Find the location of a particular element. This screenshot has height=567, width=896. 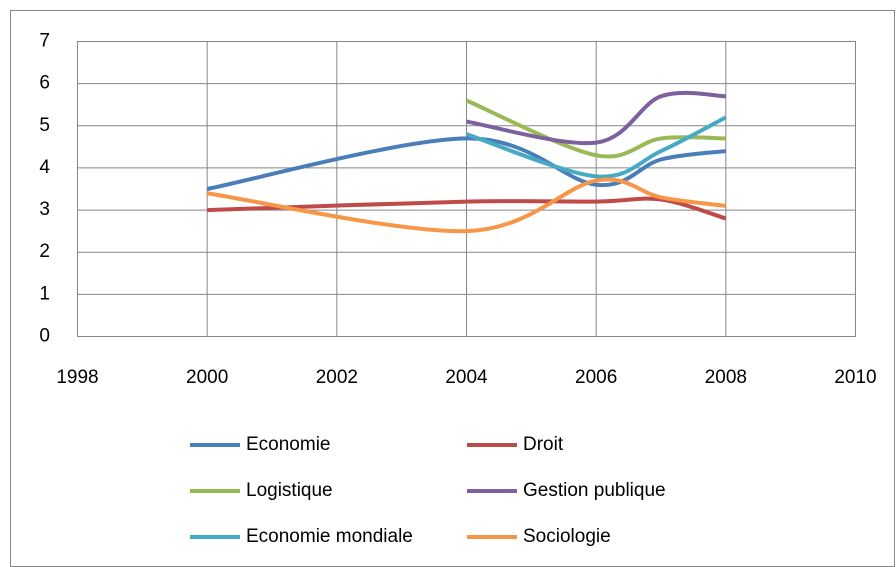

y-tick-label: 3 is located at coordinates (44, 209).